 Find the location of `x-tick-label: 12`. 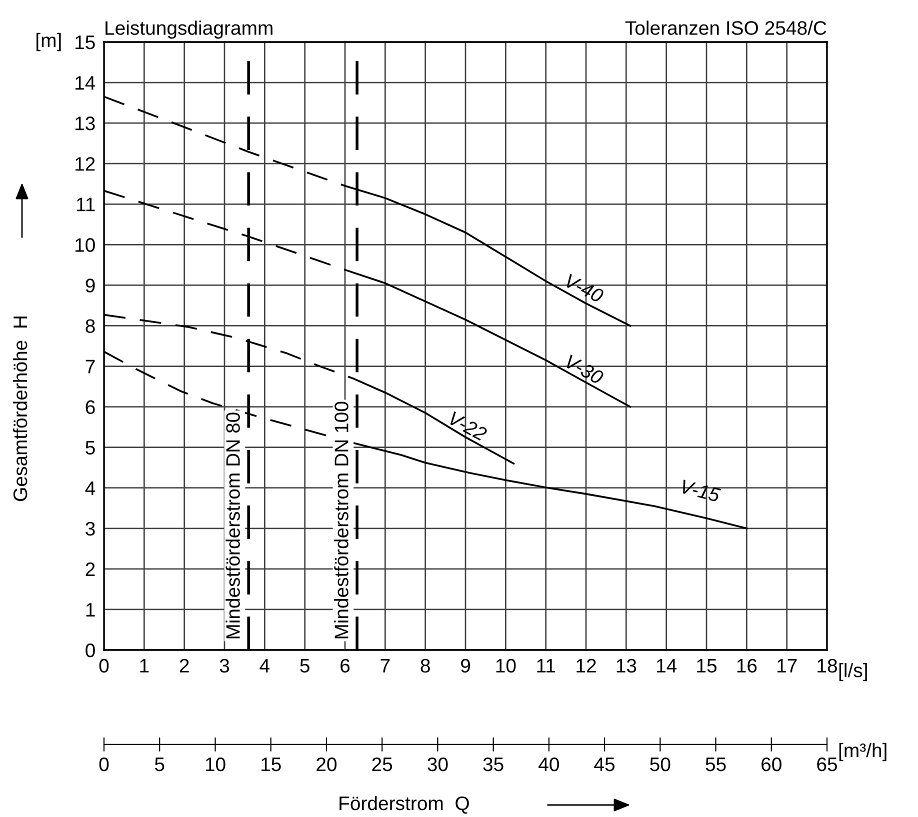

x-tick-label: 12 is located at coordinates (586, 665).